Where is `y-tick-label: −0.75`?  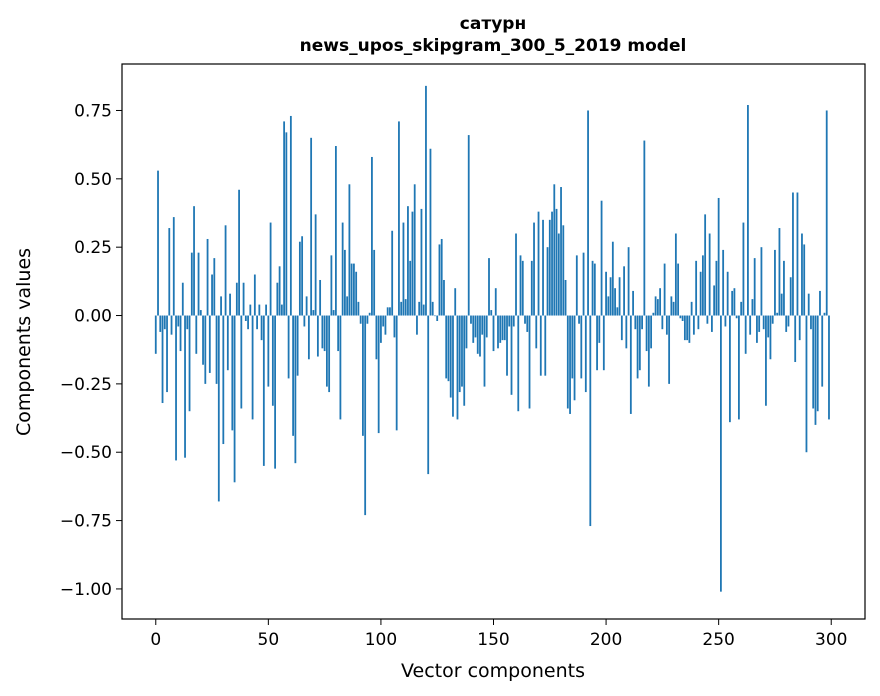 y-tick-label: −0.75 is located at coordinates (86, 522).